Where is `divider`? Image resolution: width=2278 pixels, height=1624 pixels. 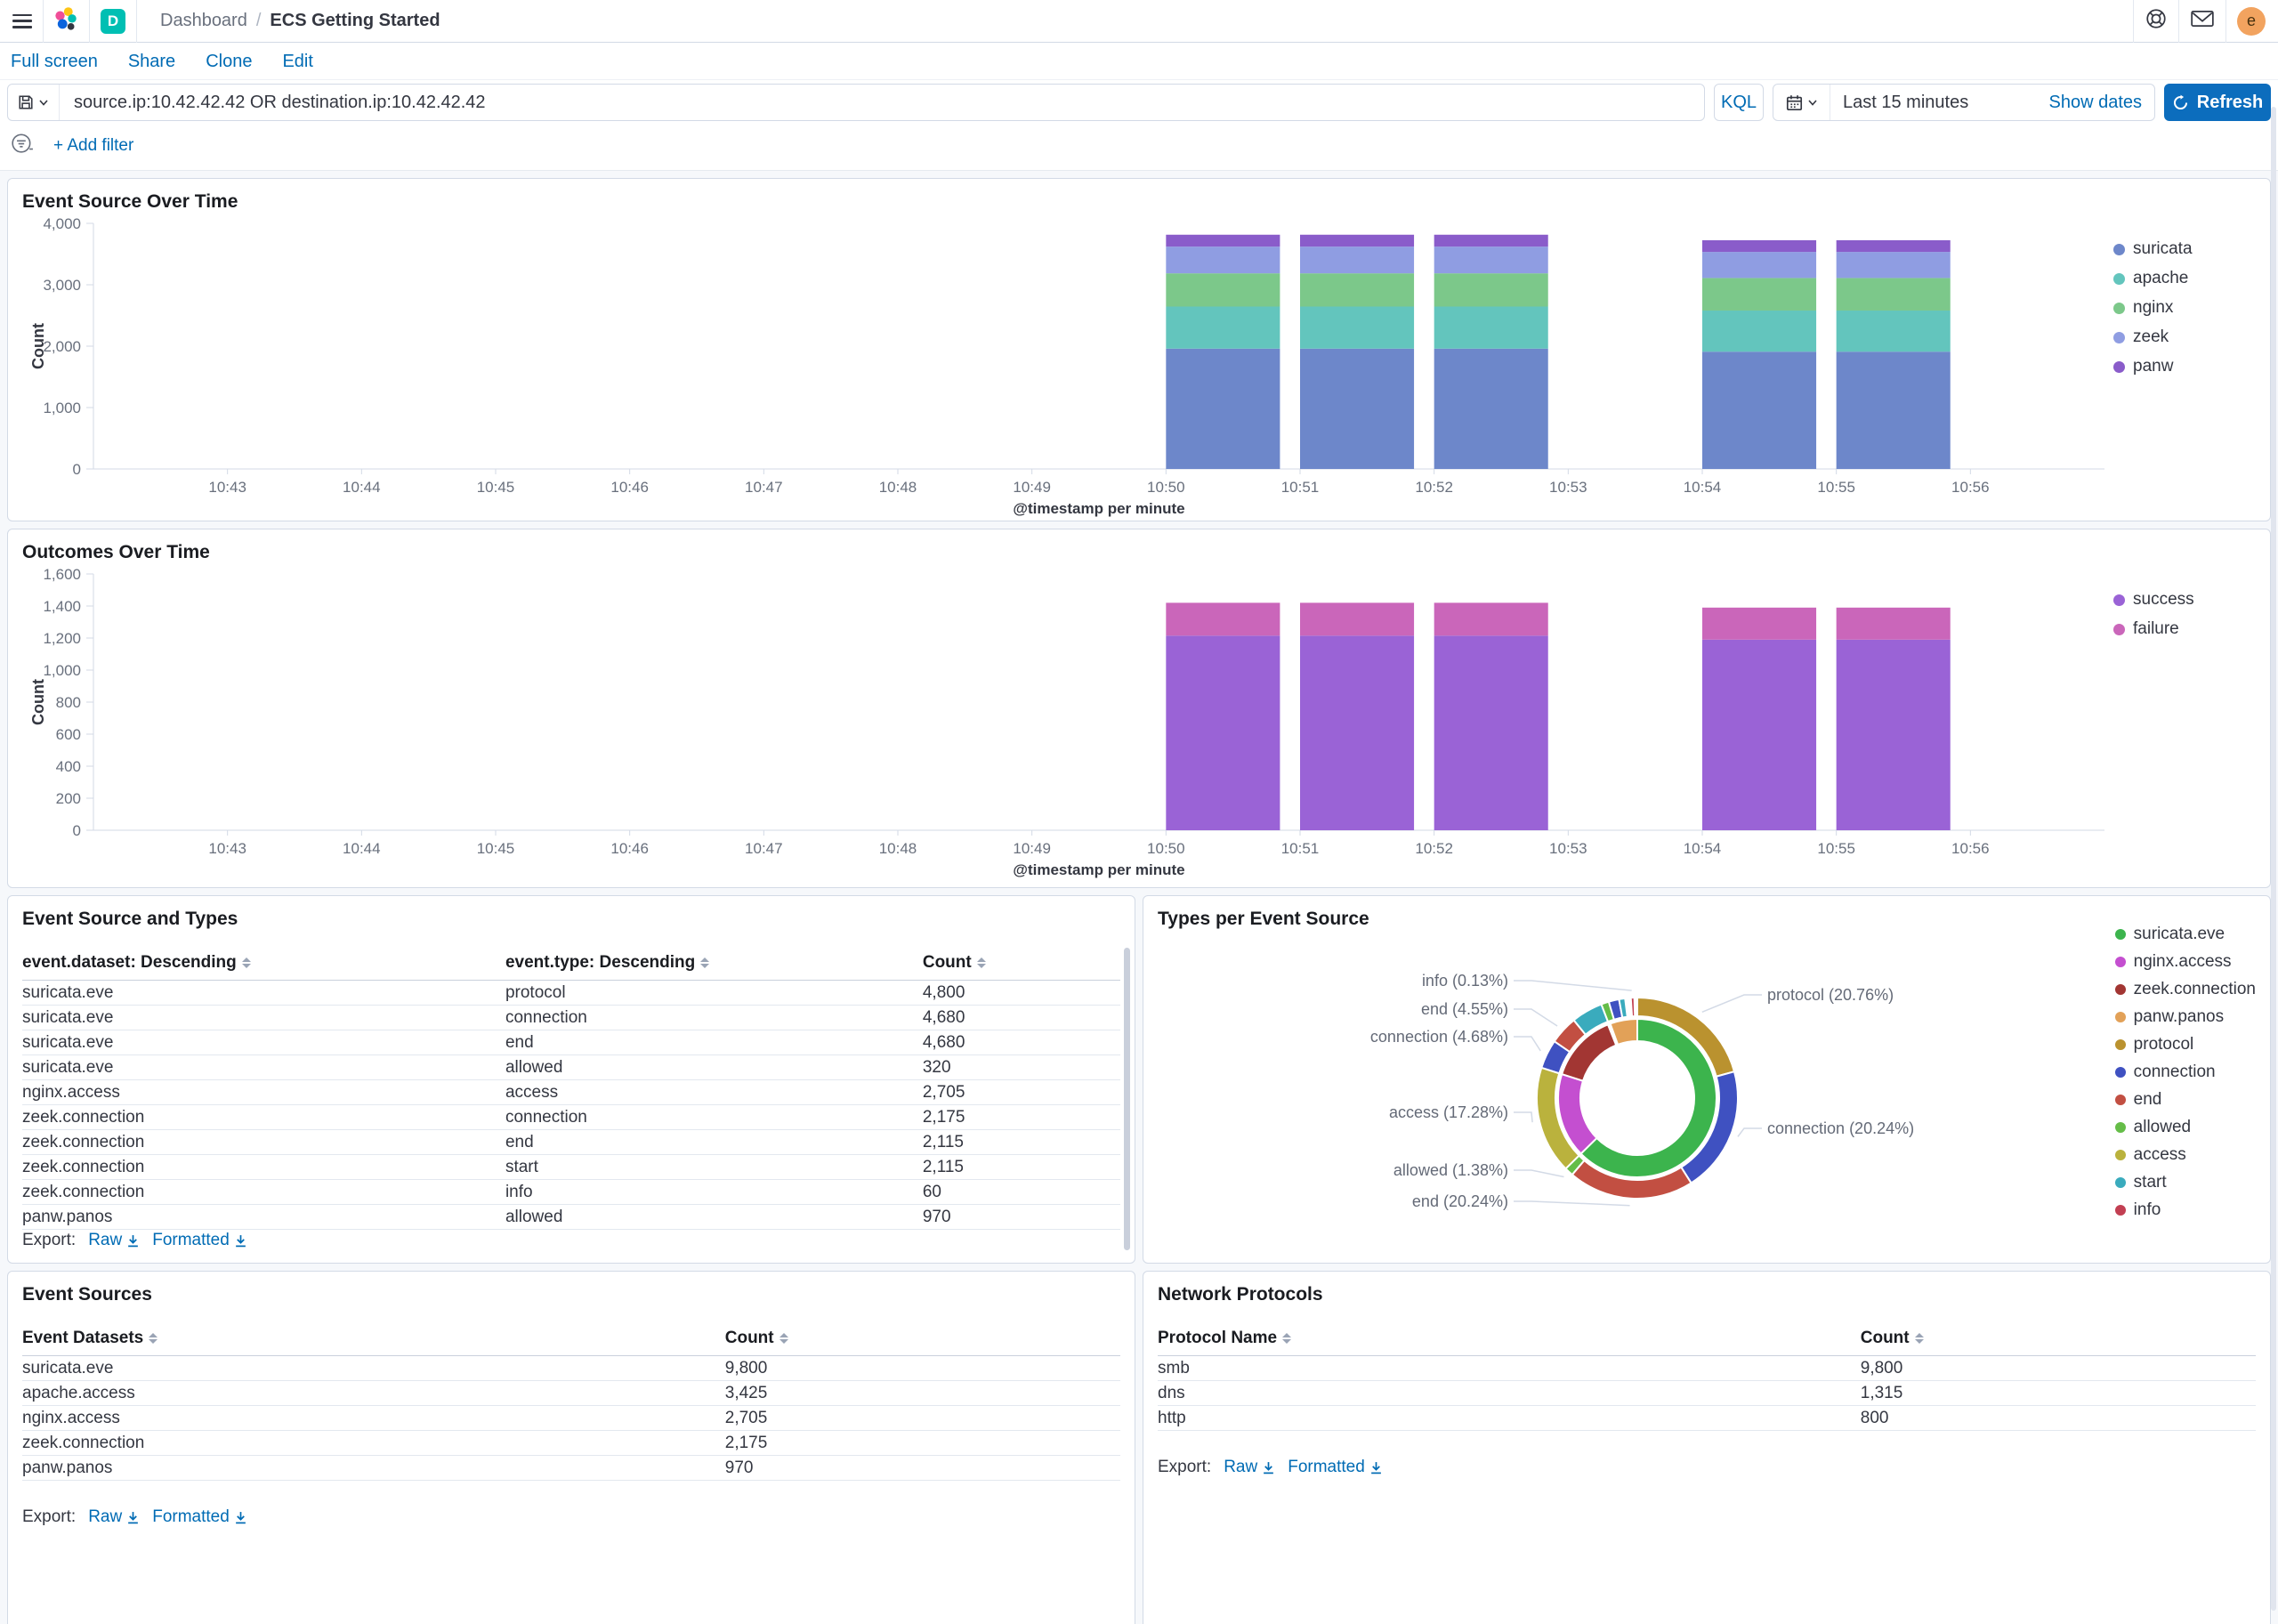
divider is located at coordinates (2226, 21).